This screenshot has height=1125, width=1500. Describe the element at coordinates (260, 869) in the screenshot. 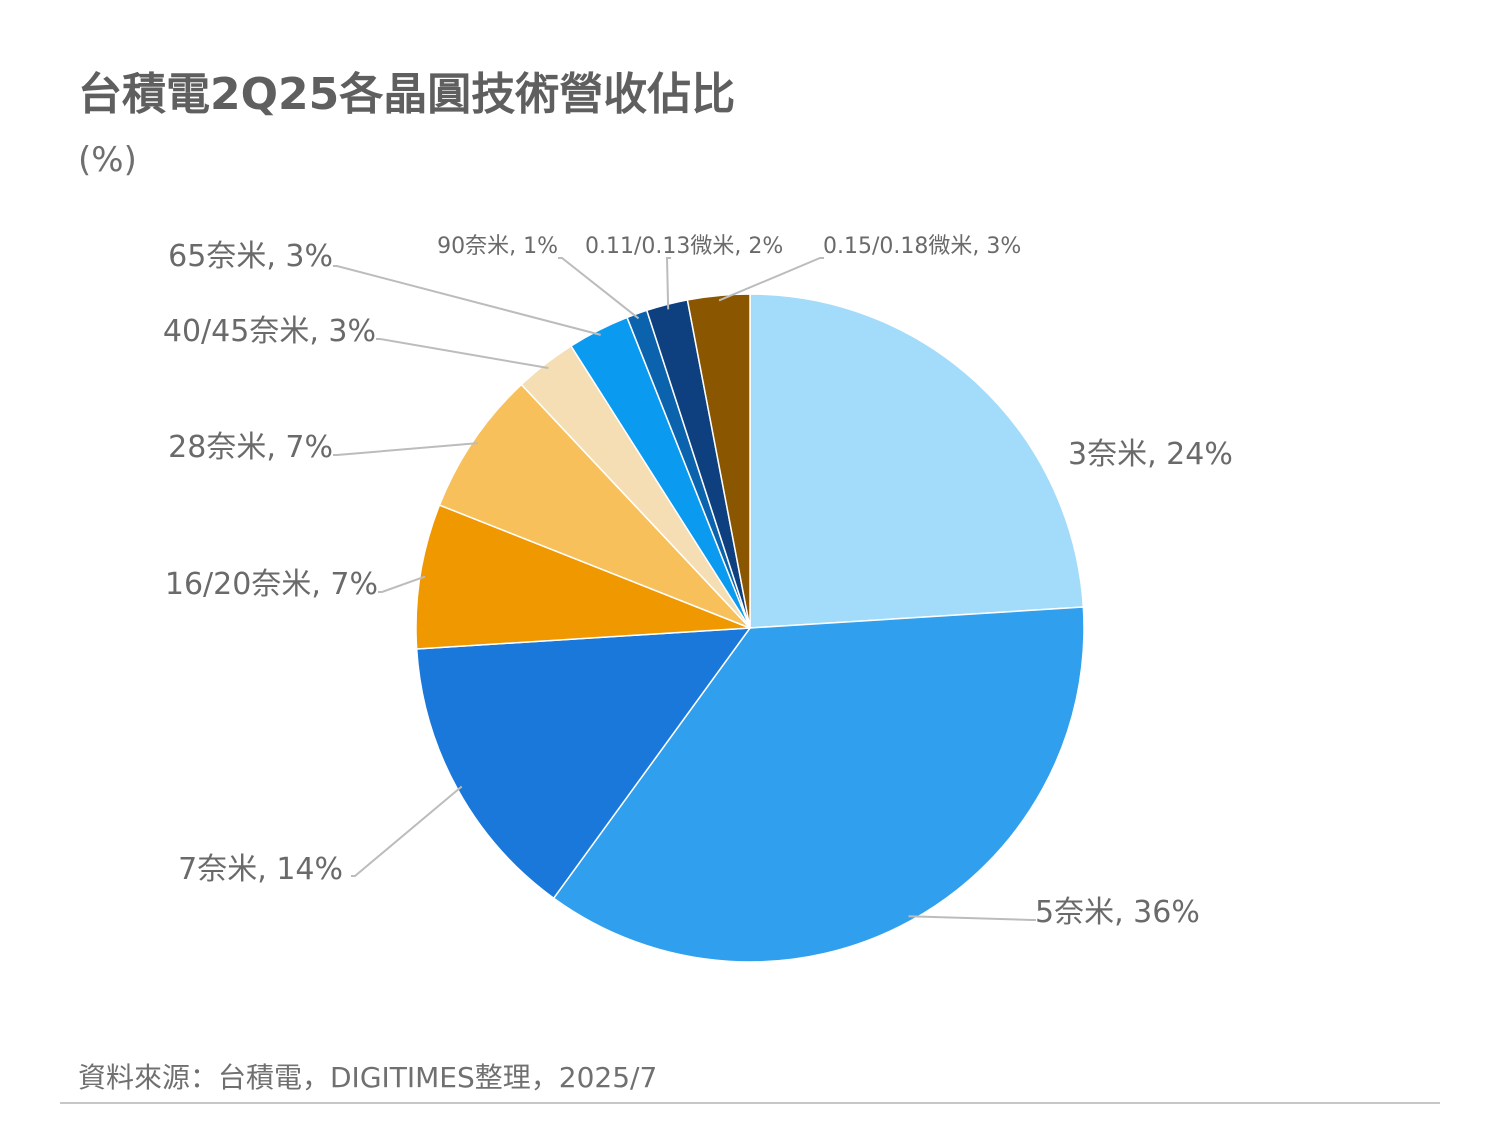

I see `data-label-3: 7奈米, 14%` at that location.